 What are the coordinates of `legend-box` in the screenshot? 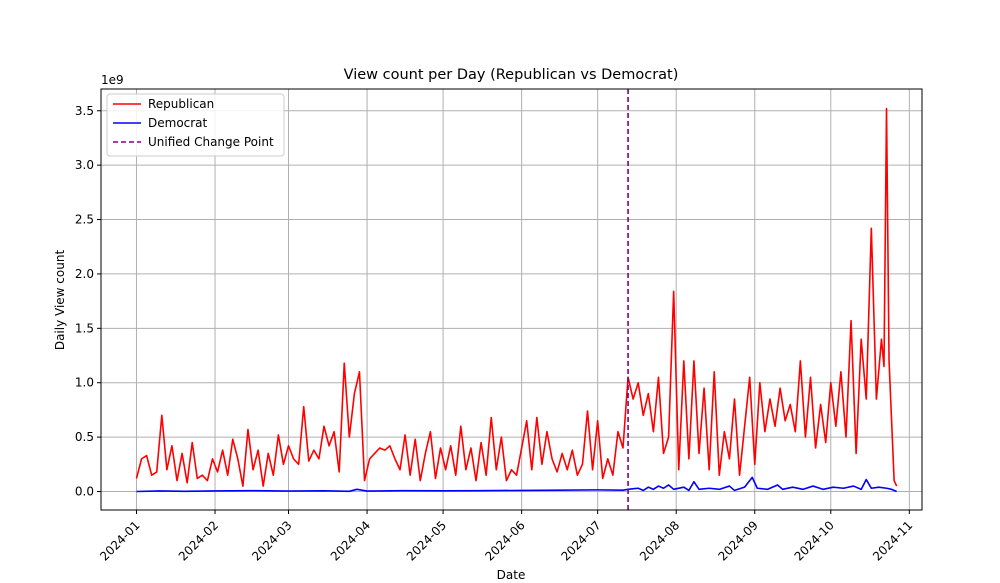 It's located at (195, 125).